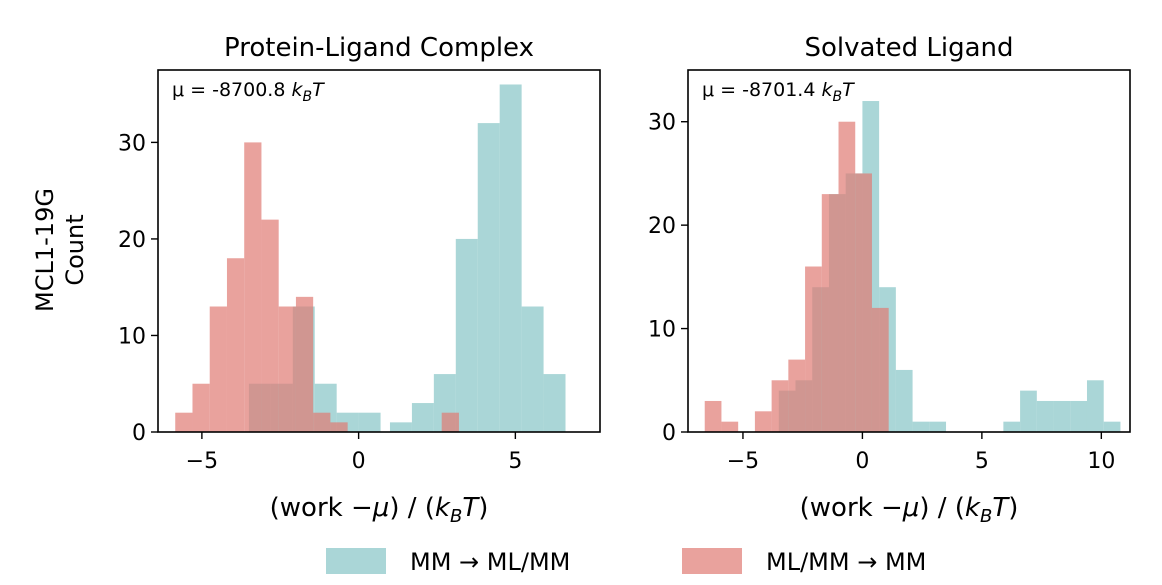 The image size is (1162, 585). I want to click on panel-title: Solvated Ligand, so click(908, 48).